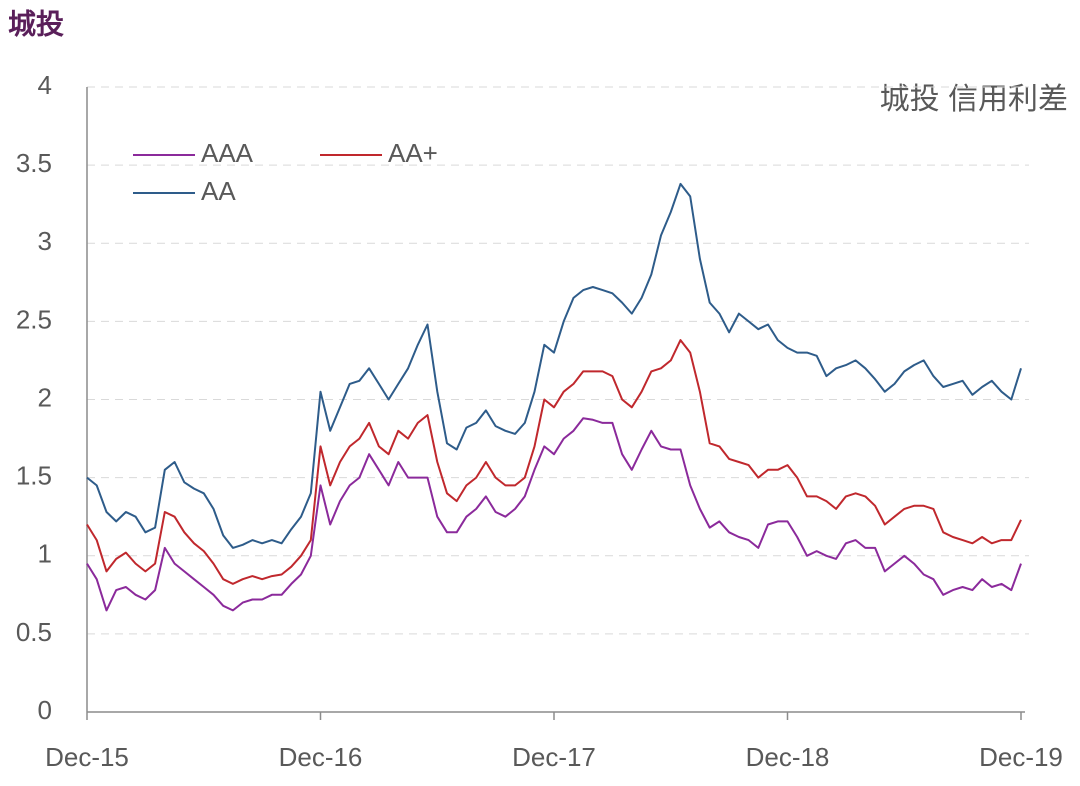 This screenshot has height=786, width=1080. What do you see at coordinates (34, 163) in the screenshot?
I see `y-tick-label: 3.5` at bounding box center [34, 163].